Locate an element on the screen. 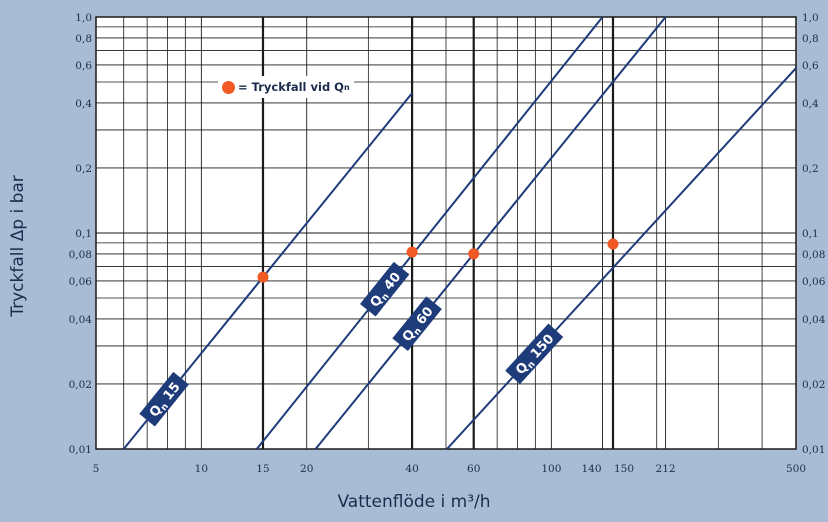 This screenshot has width=828, height=522. y-axis-label: Tryckfall Δp i bar is located at coordinates (18, 246).